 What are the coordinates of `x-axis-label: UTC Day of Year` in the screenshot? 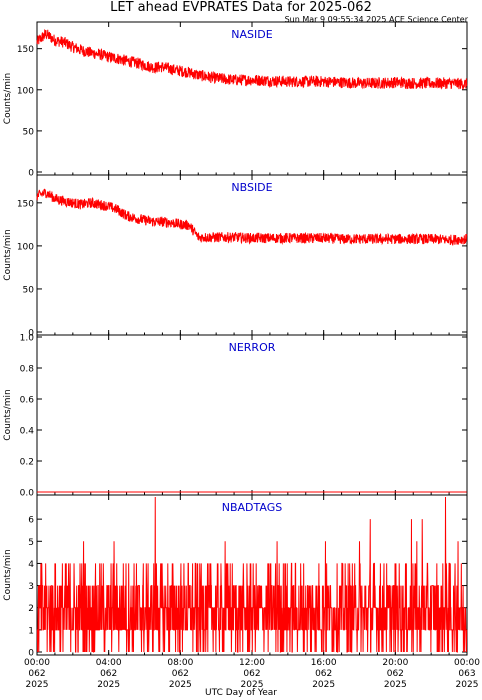 It's located at (241, 693).